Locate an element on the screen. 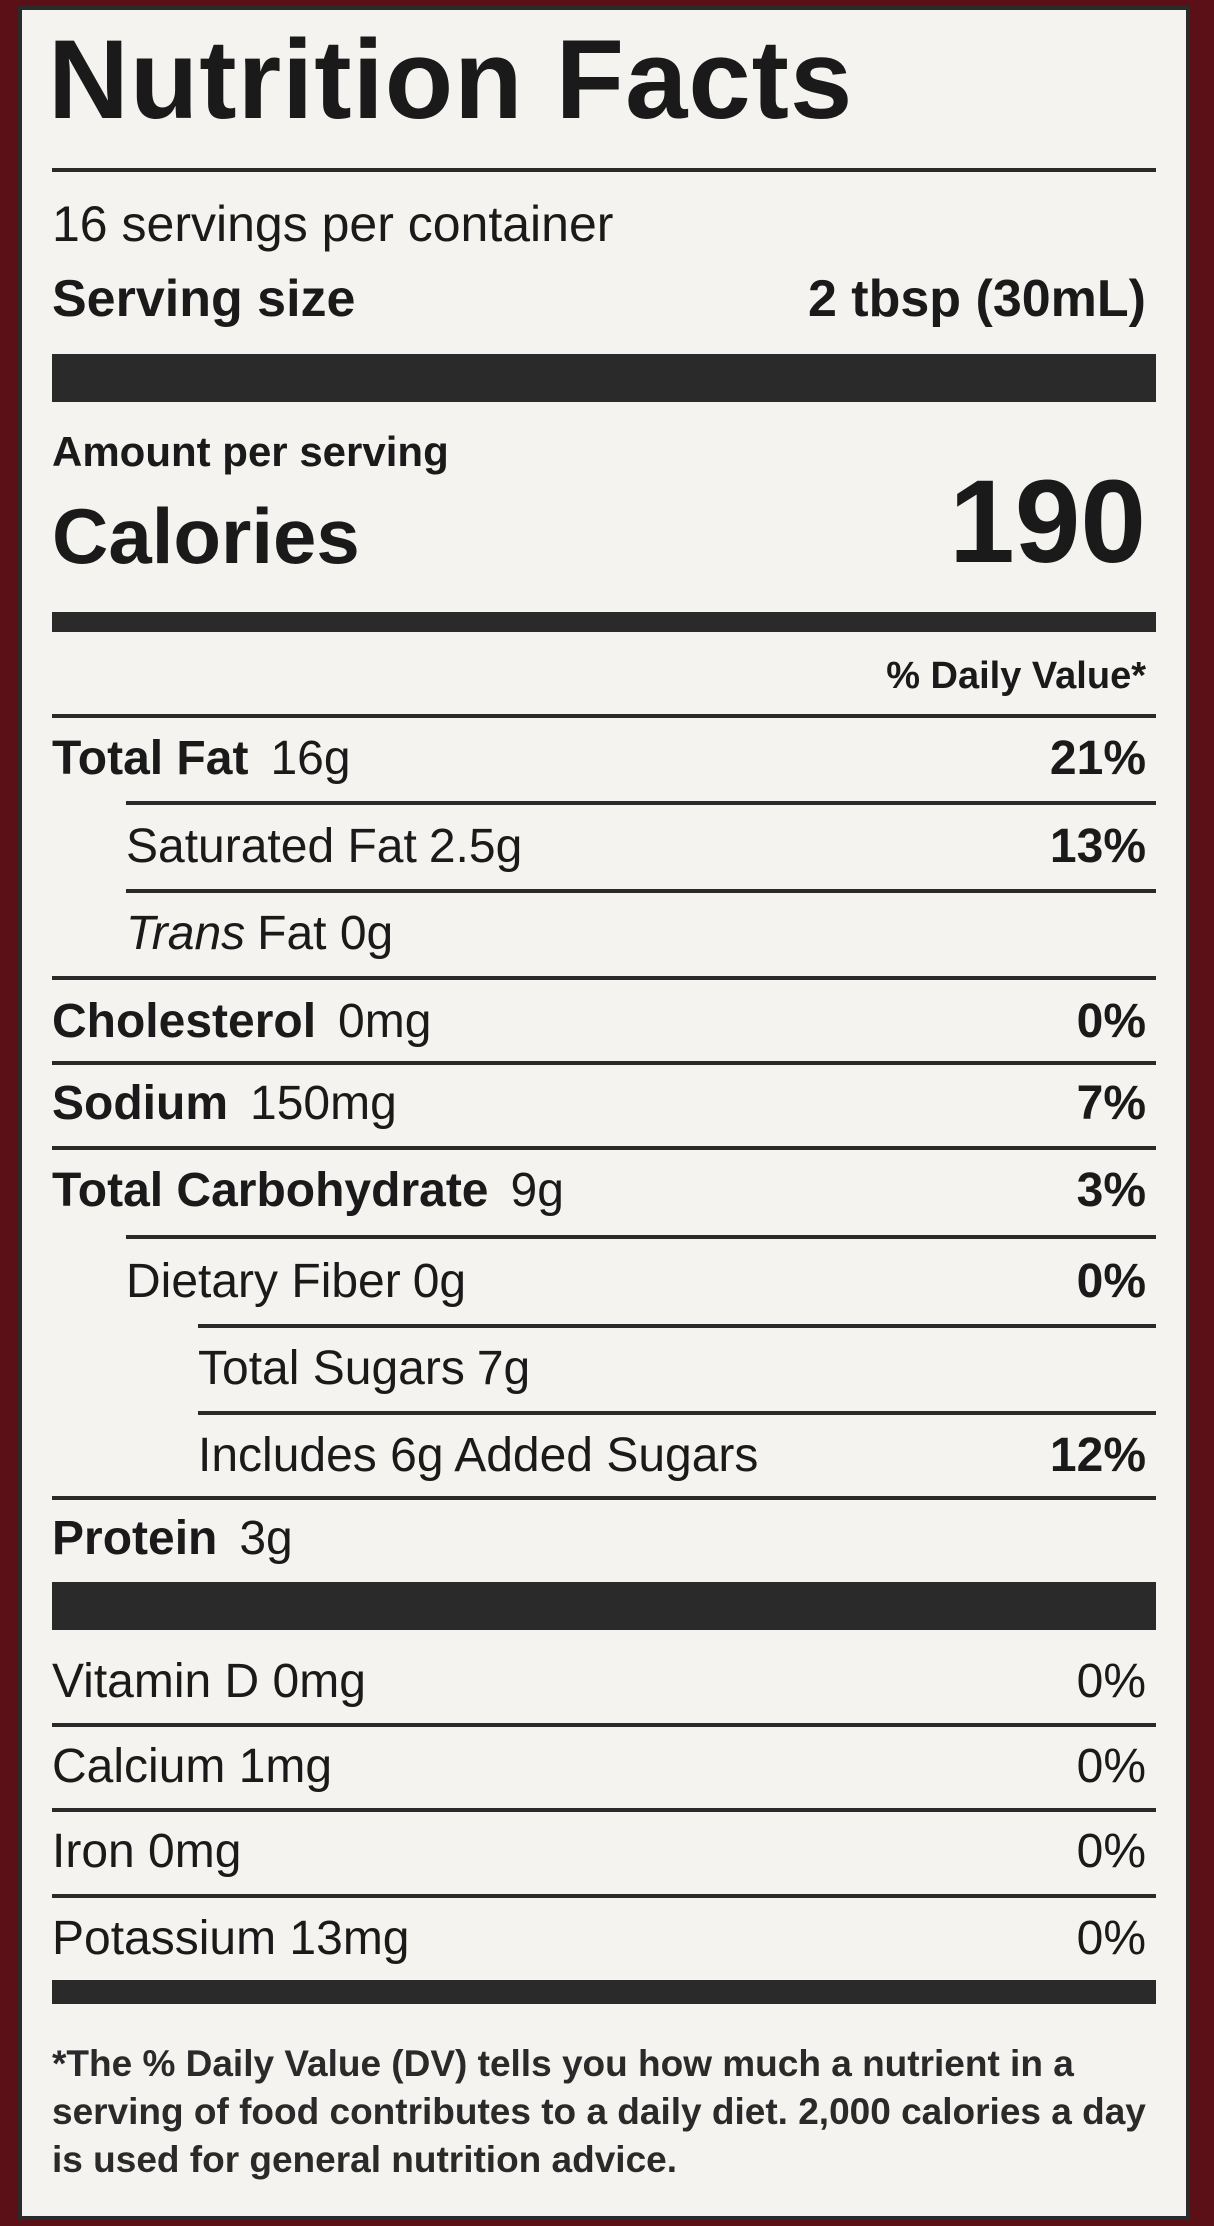  vitamin-label: Vitamin D 0mg is located at coordinates (209, 1681).